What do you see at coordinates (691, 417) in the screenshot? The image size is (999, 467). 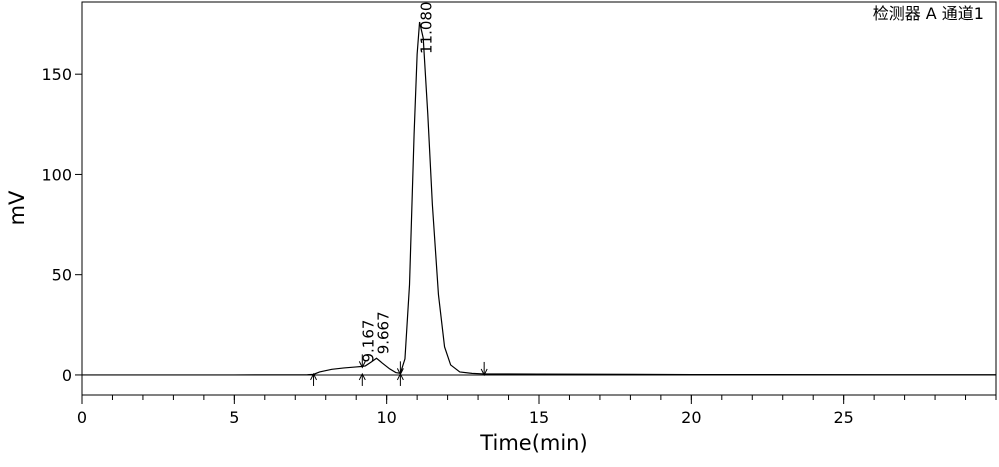 I see `x-tick-label: 20` at bounding box center [691, 417].